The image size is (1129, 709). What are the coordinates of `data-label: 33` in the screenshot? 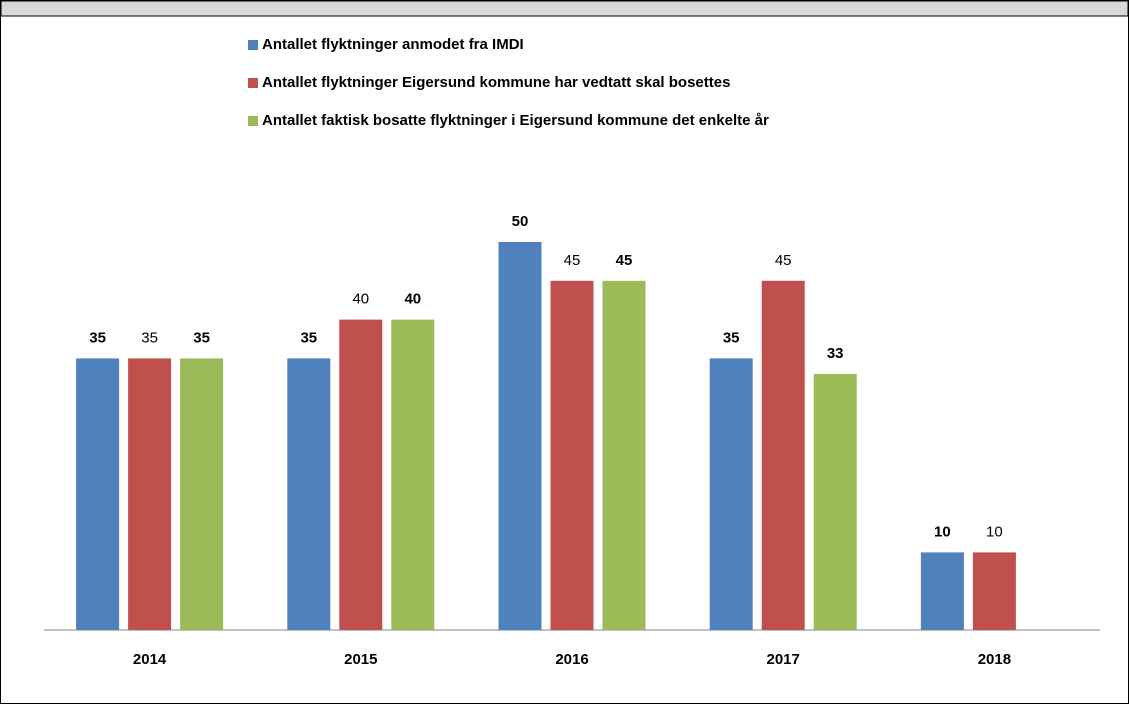 It's located at (835, 353).